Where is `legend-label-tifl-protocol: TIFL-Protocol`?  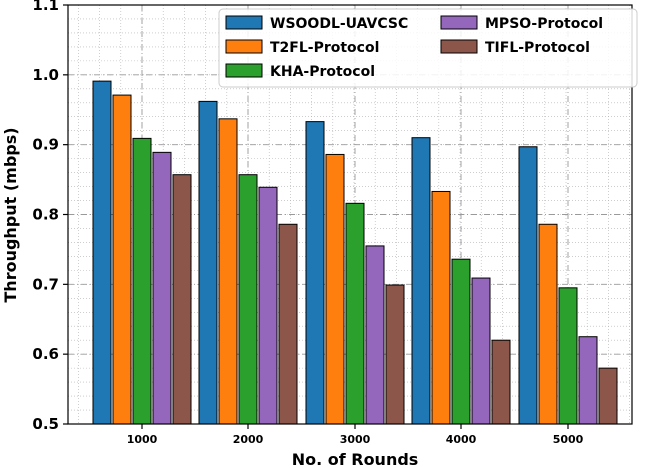 legend-label-tifl-protocol: TIFL-Protocol is located at coordinates (537, 48).